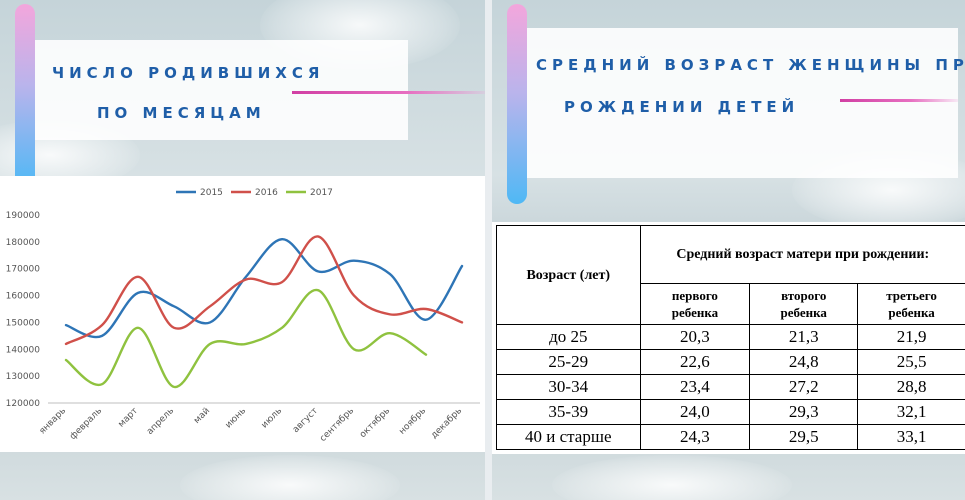 The image size is (965, 500). I want to click on value-cell: 25,5, so click(911, 362).